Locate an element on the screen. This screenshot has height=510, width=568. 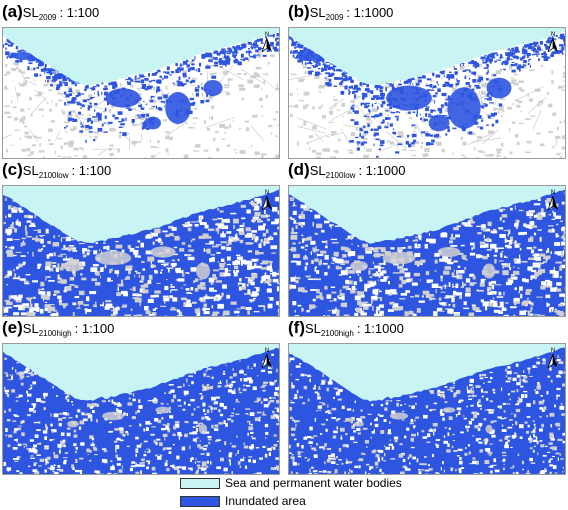
panel-title: (e)SL2100high: 1:100 is located at coordinates (58, 330).